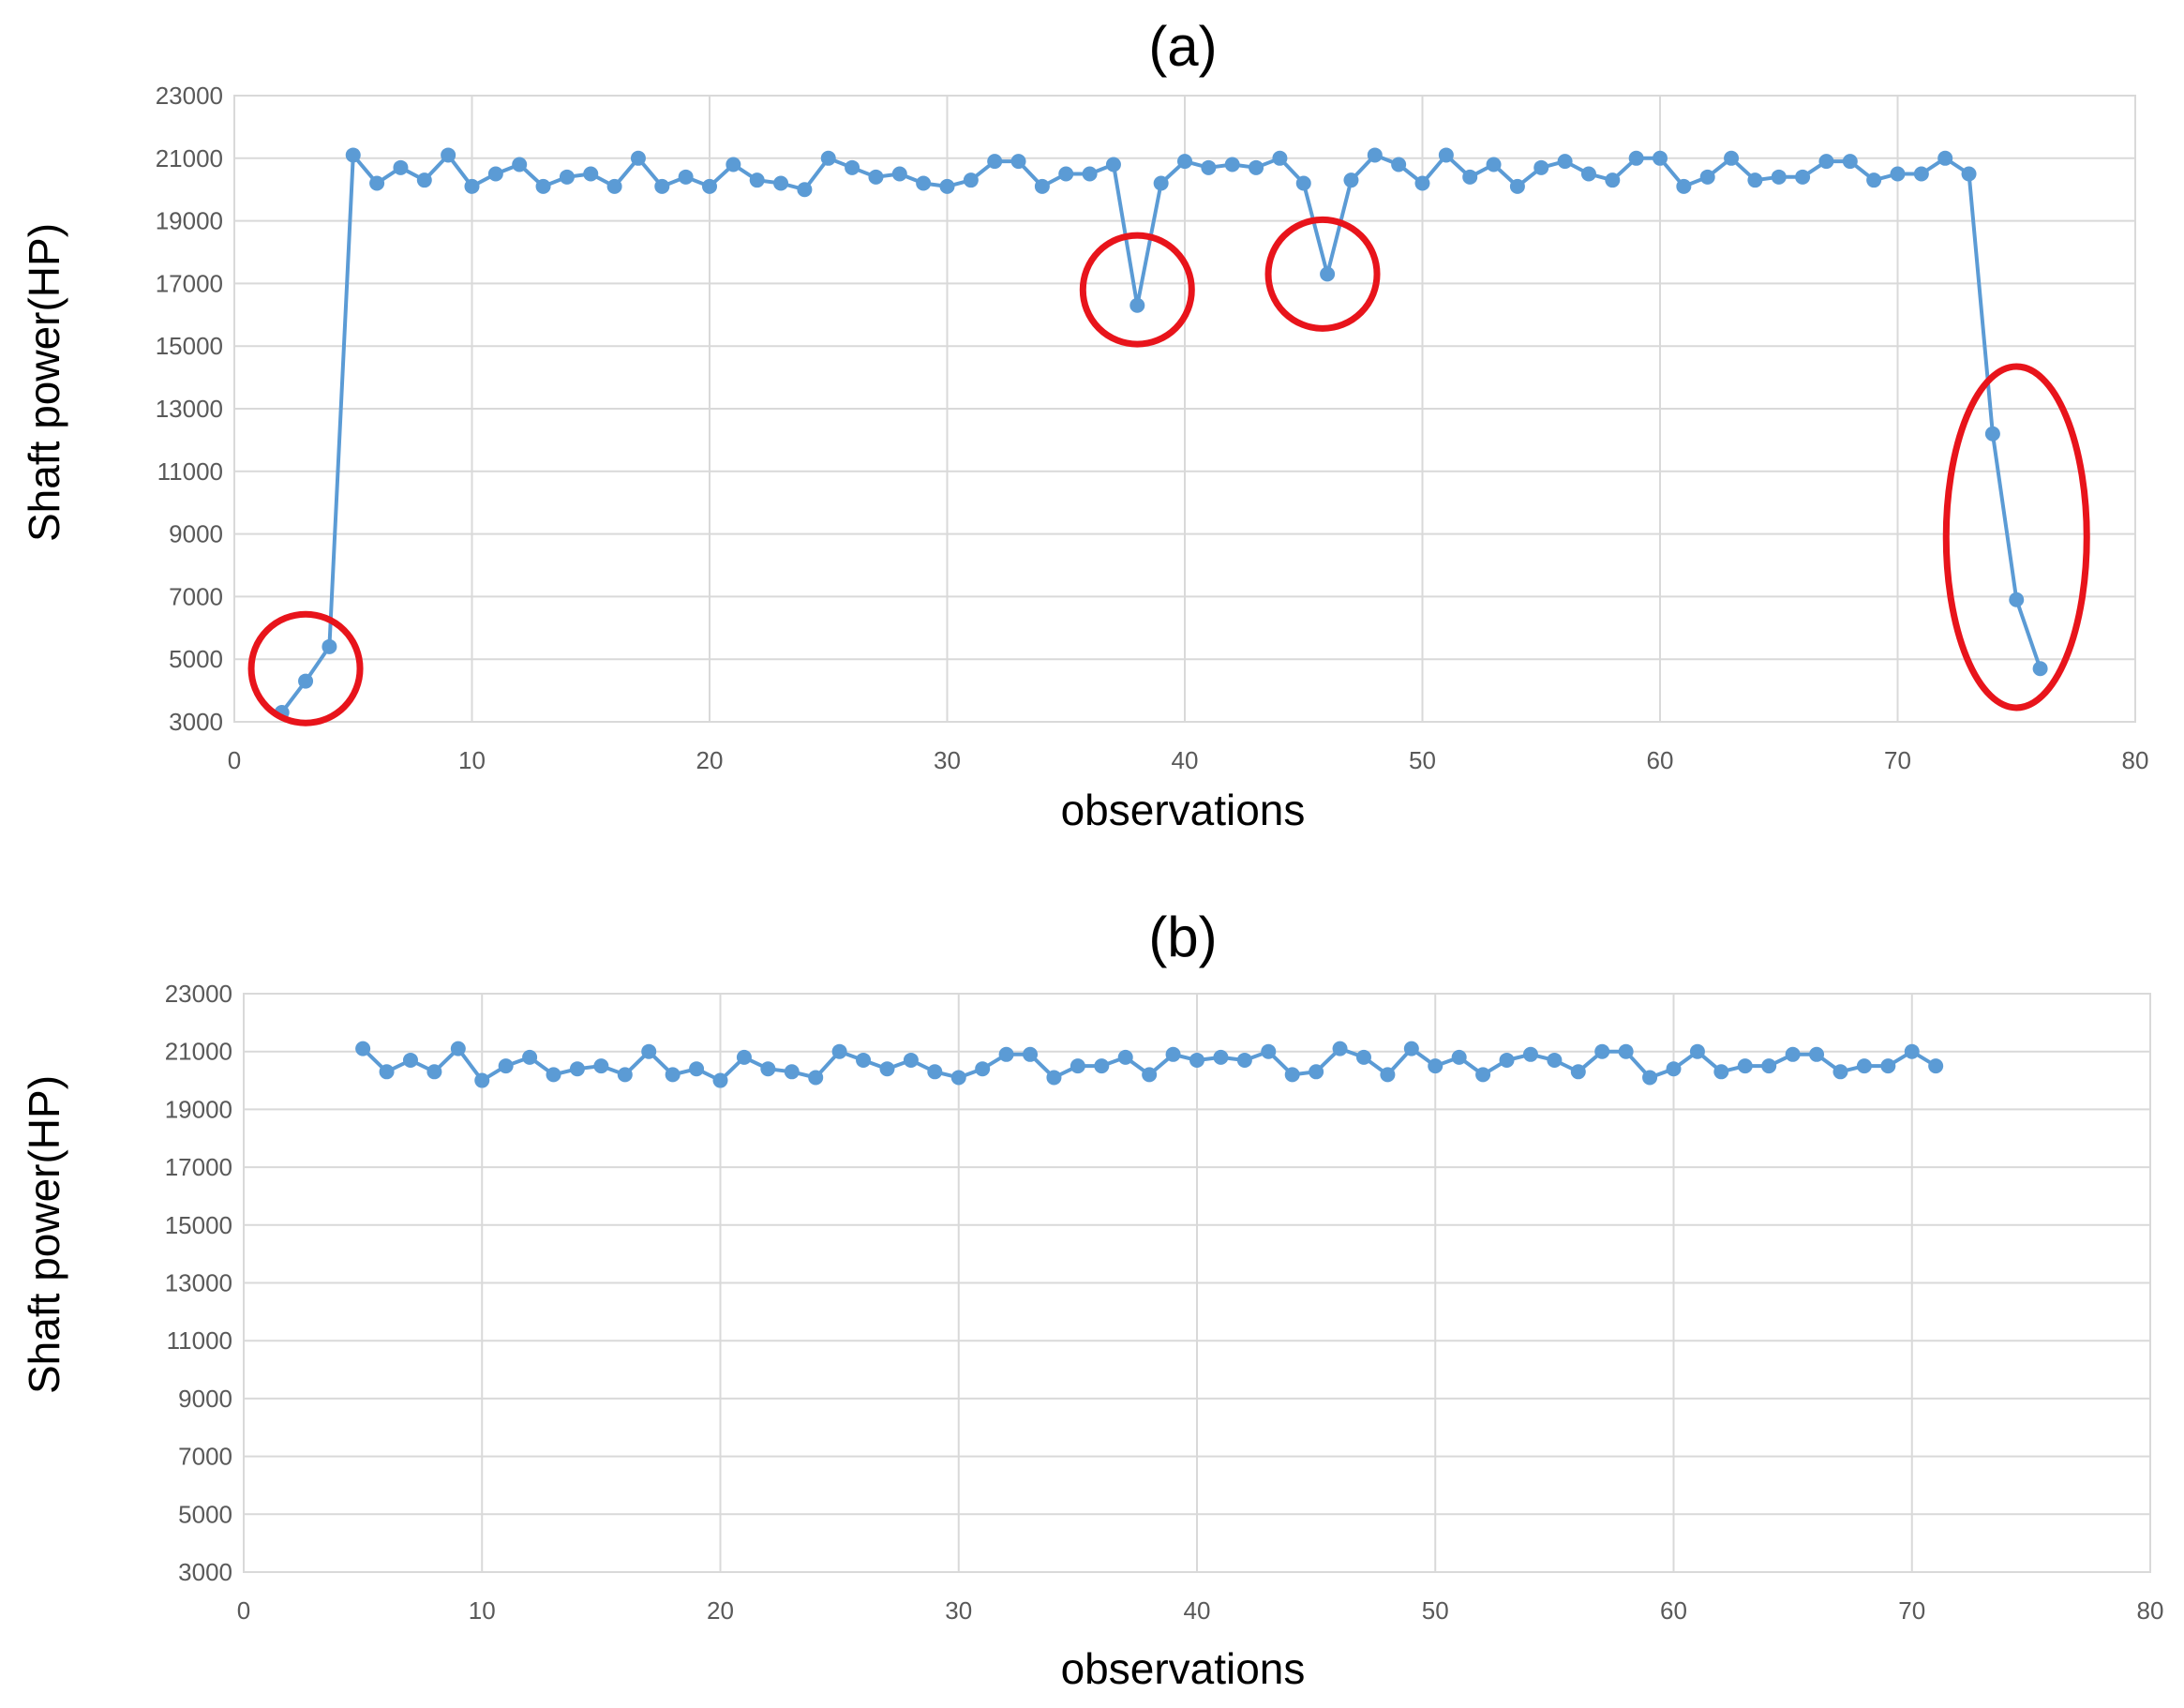  I want to click on panel-b-x-tick-label: 20, so click(720, 1610).